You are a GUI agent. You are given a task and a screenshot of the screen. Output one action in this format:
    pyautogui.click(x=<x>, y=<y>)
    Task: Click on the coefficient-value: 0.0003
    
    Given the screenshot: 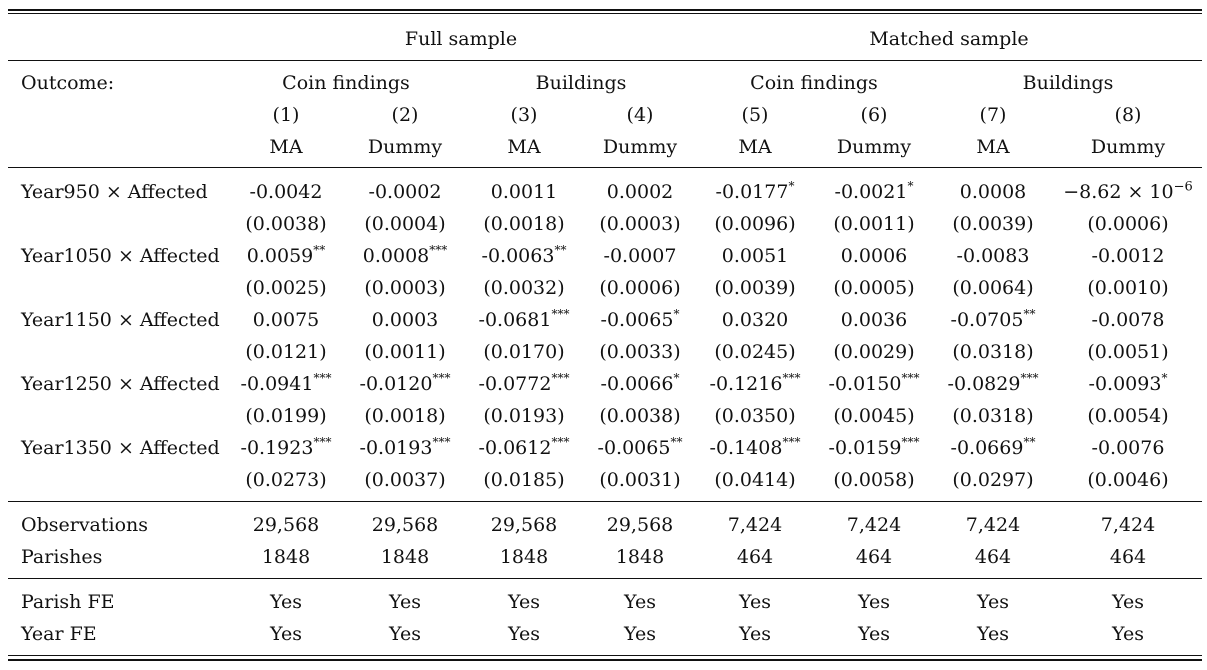 What is the action you would take?
    pyautogui.click(x=405, y=320)
    